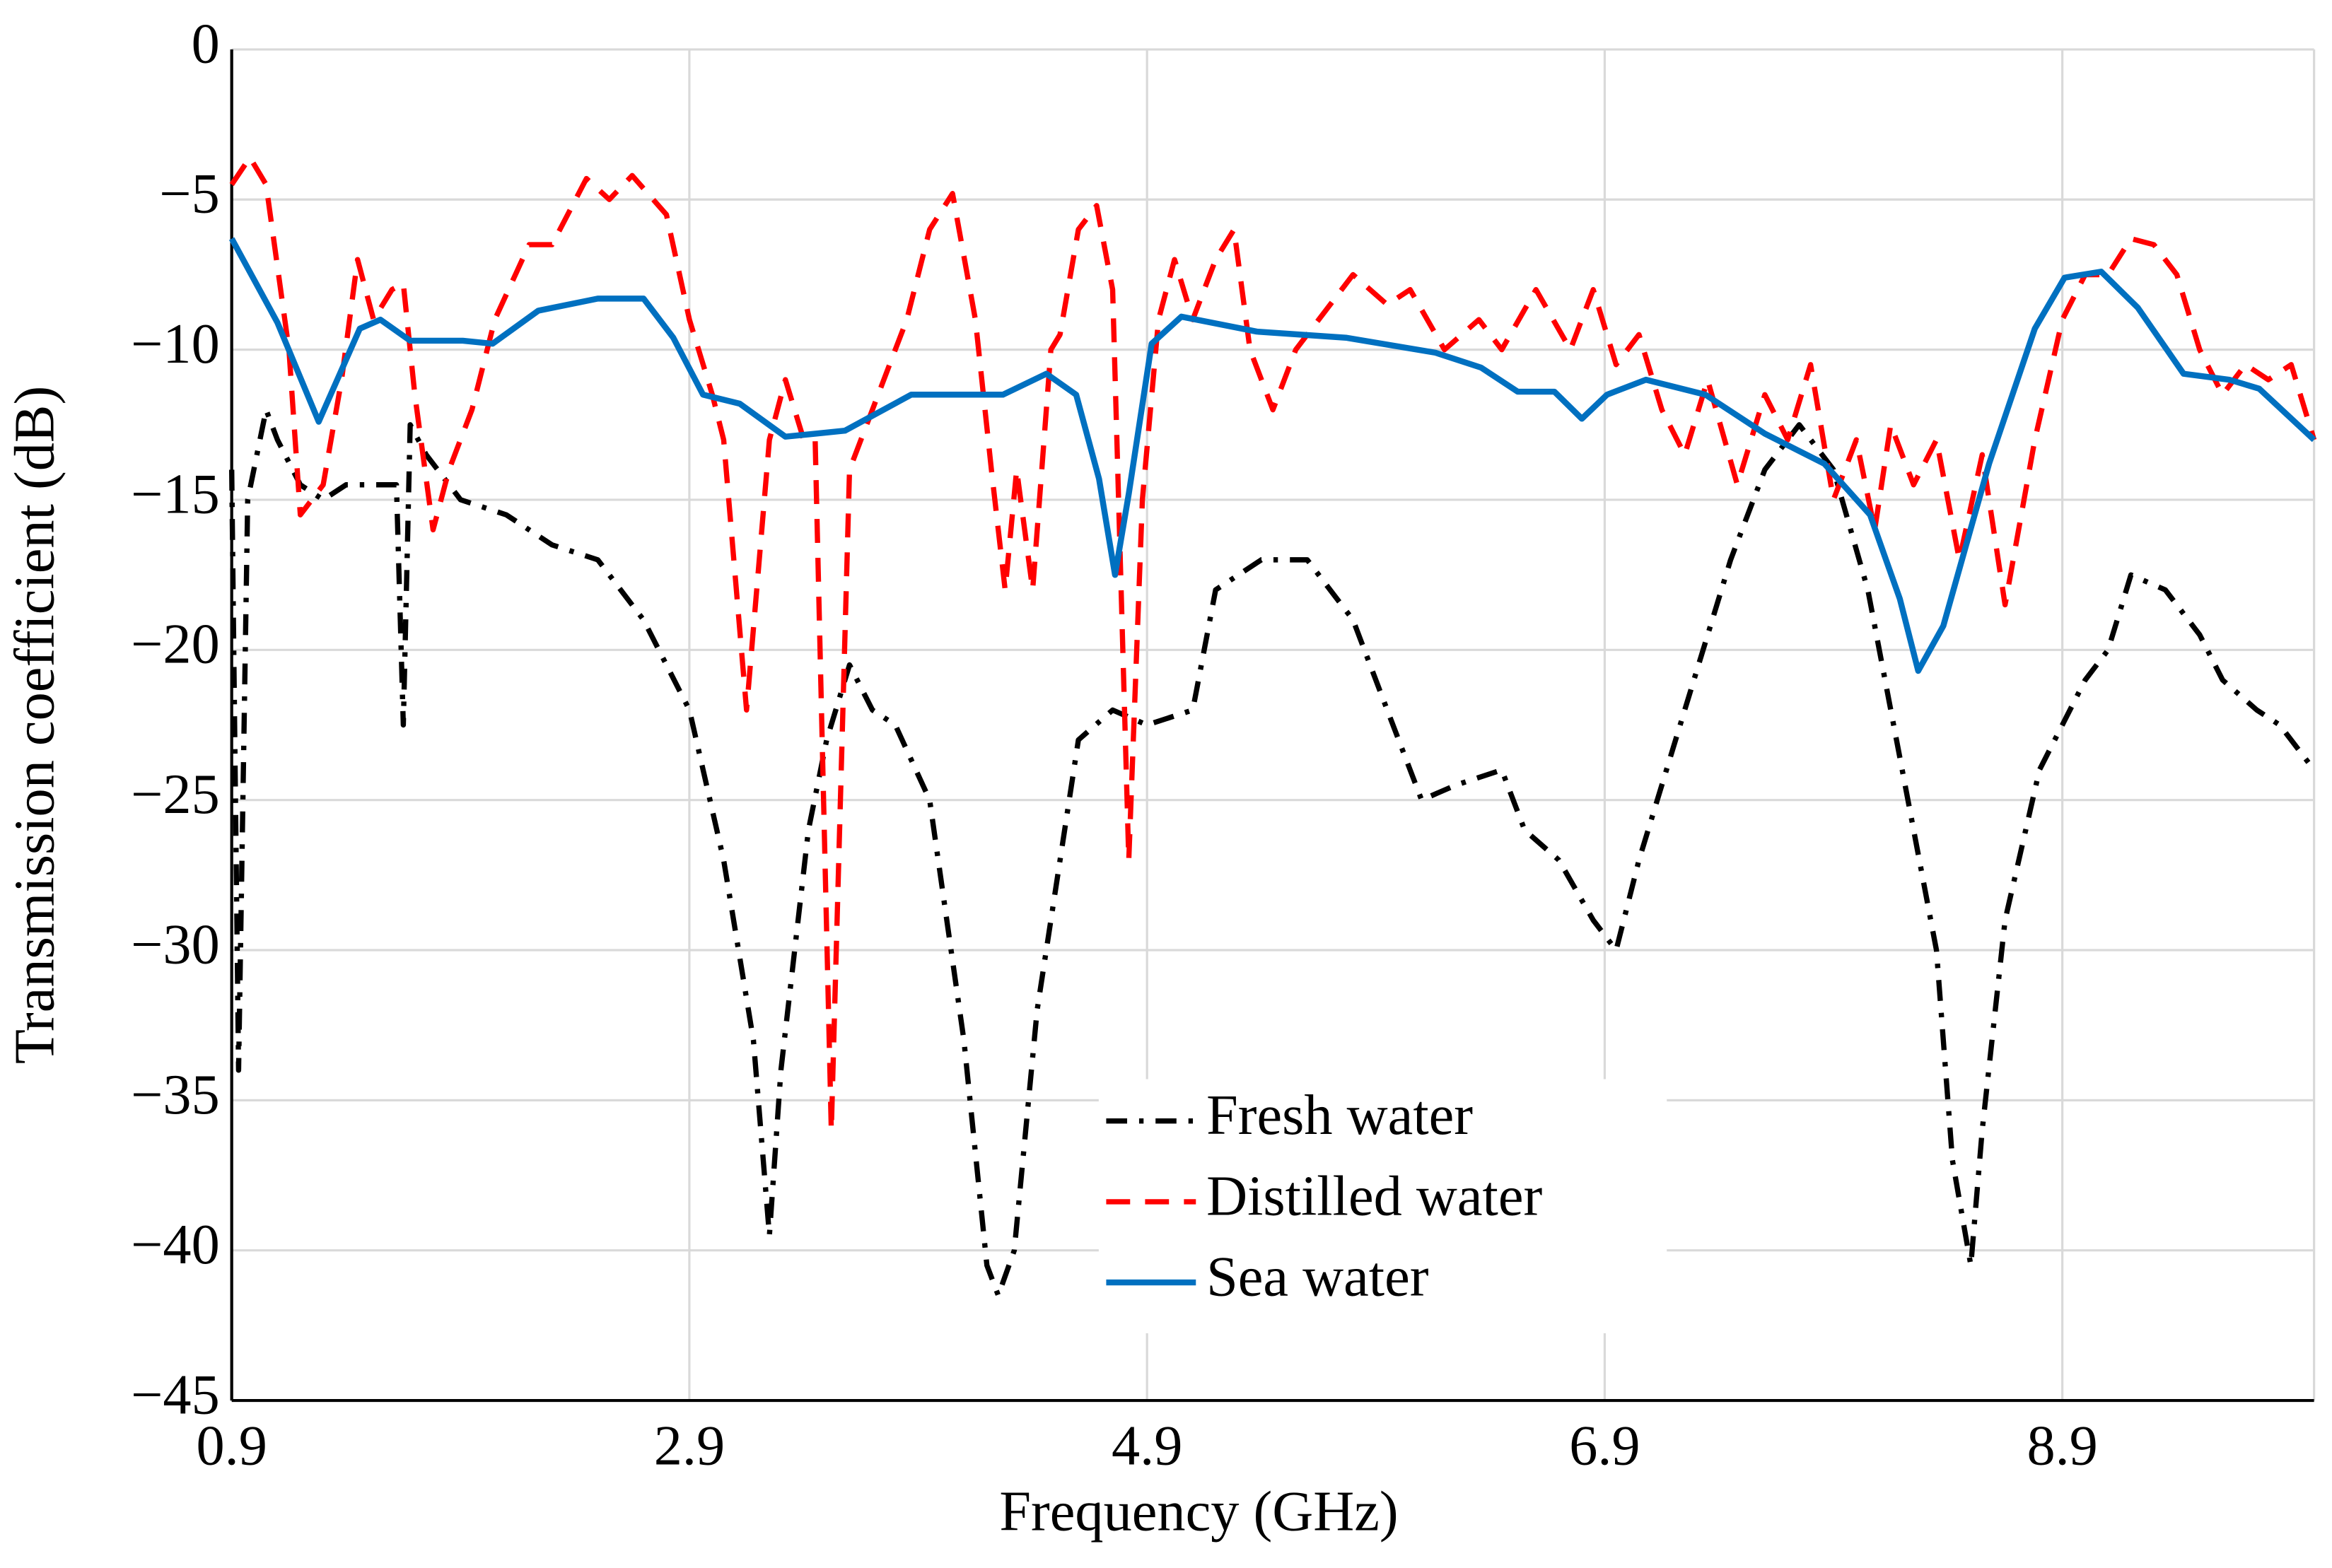 Image resolution: width=2332 pixels, height=1568 pixels. Describe the element at coordinates (1339, 1115) in the screenshot. I see `legend-label: Fresh water` at that location.